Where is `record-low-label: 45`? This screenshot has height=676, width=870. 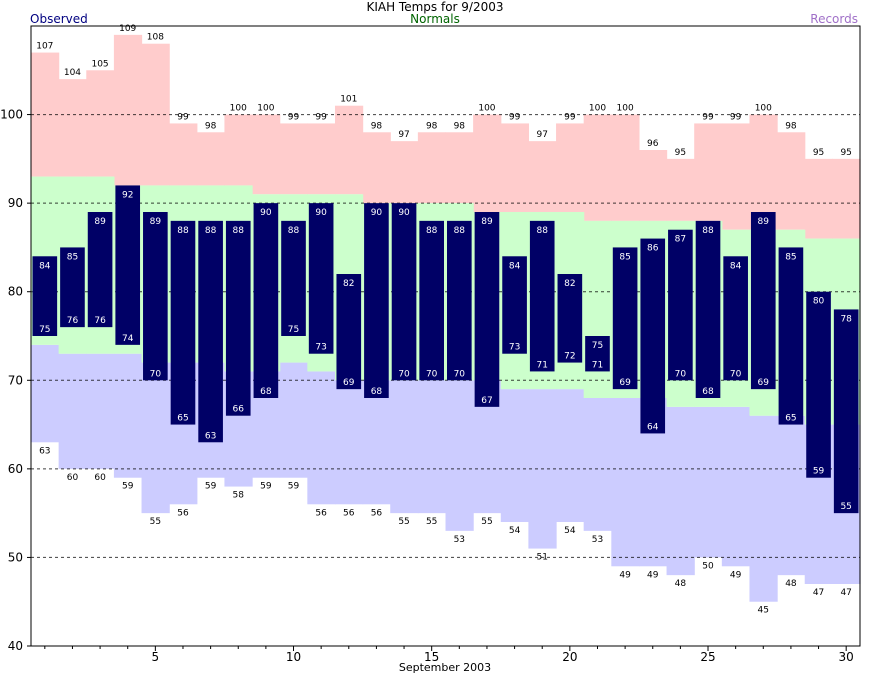
record-low-label: 45 is located at coordinates (763, 611).